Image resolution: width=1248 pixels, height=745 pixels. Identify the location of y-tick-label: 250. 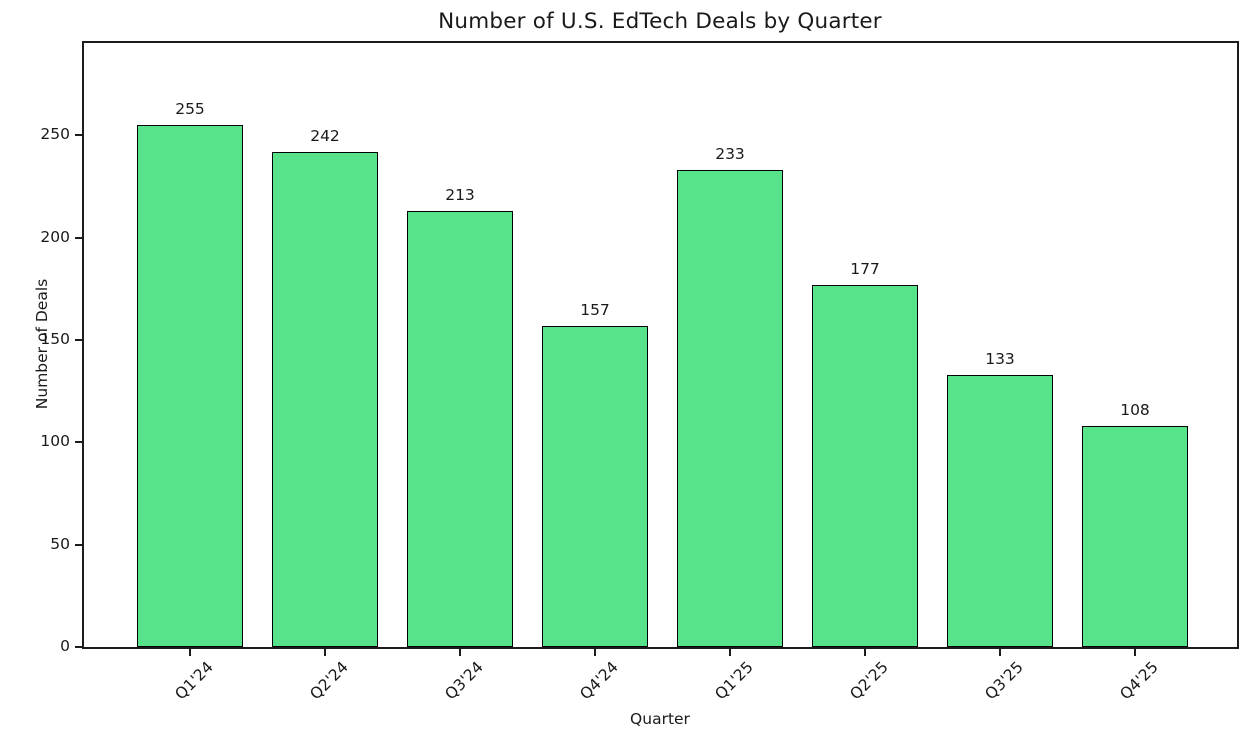
(55, 134).